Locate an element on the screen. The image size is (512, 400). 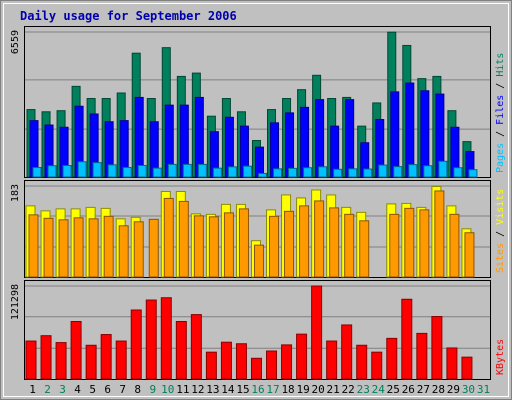
day-label-8: 8 is located at coordinates (137, 389).